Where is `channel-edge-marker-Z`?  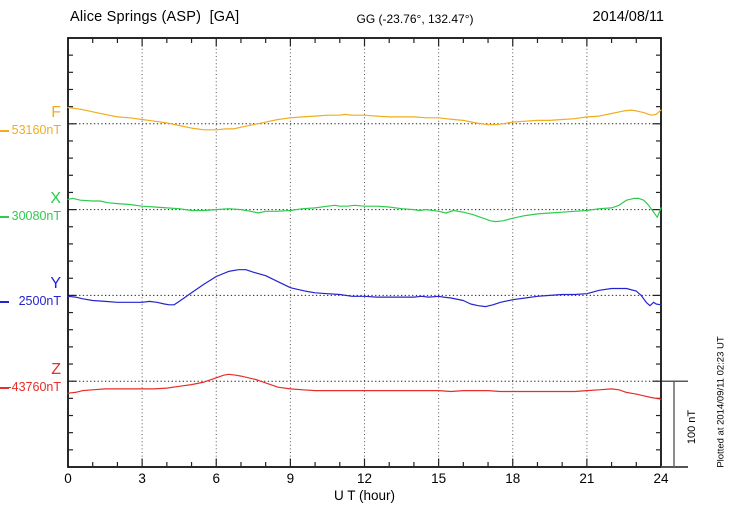 channel-edge-marker-Z is located at coordinates (4, 388).